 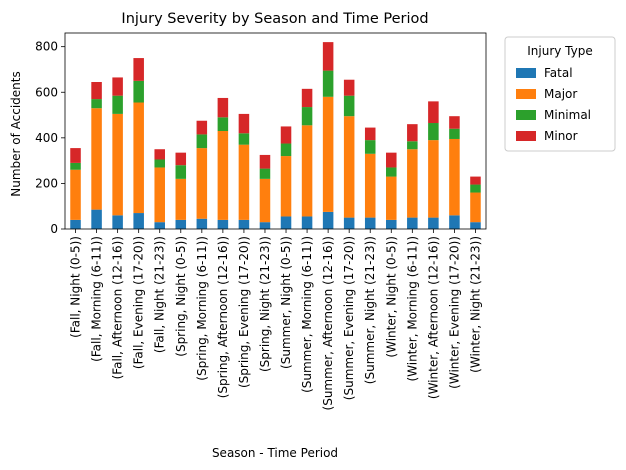 I want to click on x-tick-label: (Fall, Afternoon (12-16)), so click(x=118, y=307).